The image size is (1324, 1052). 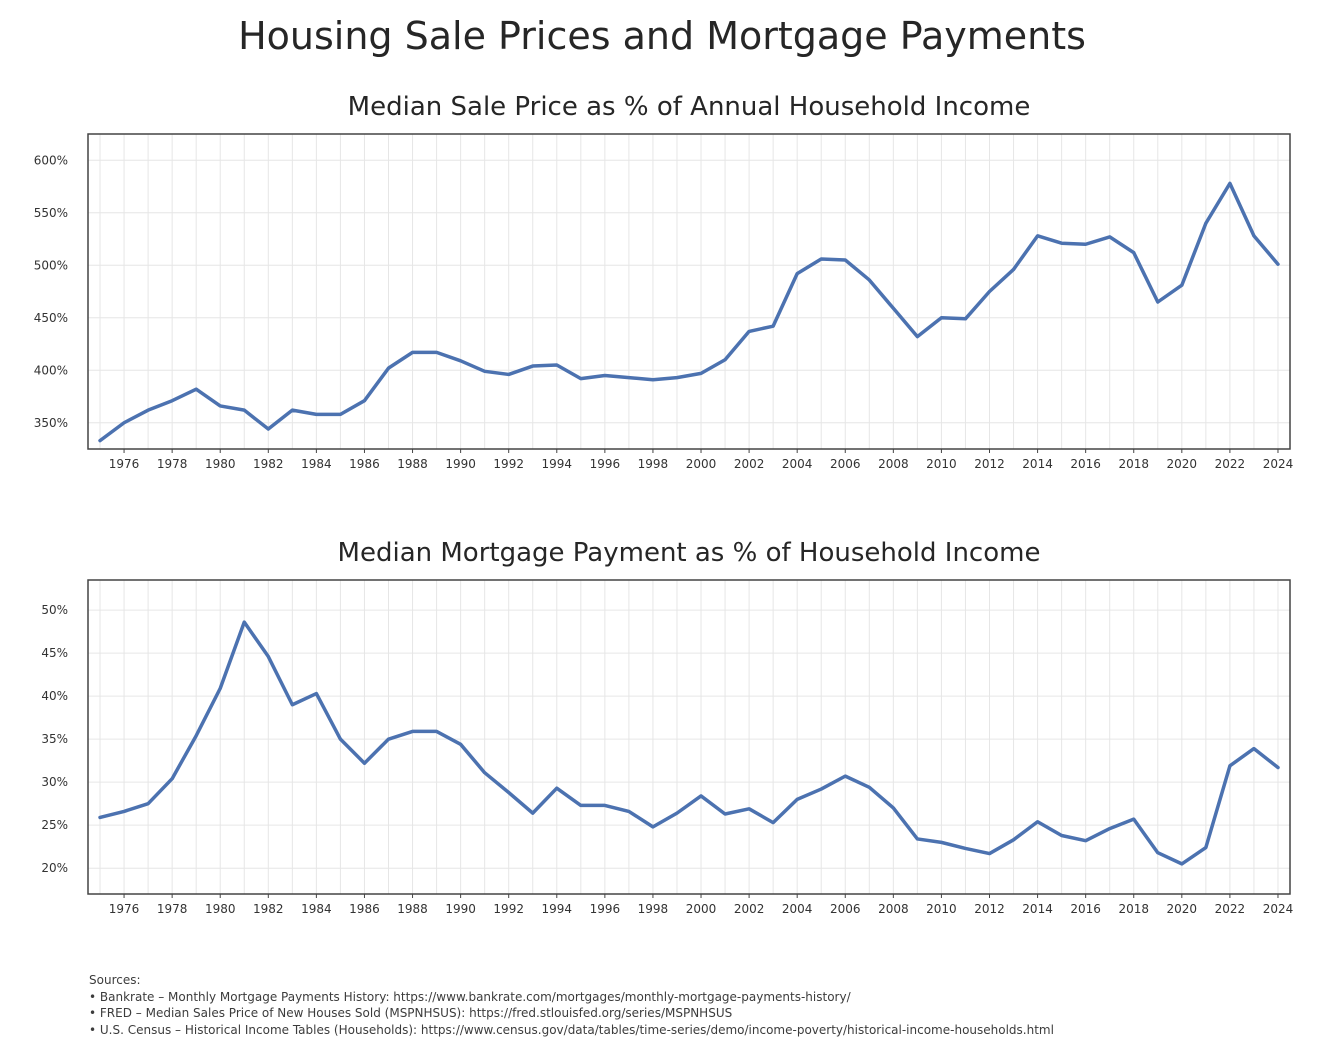 What do you see at coordinates (54, 868) in the screenshot?
I see `y-tick-label: 20%` at bounding box center [54, 868].